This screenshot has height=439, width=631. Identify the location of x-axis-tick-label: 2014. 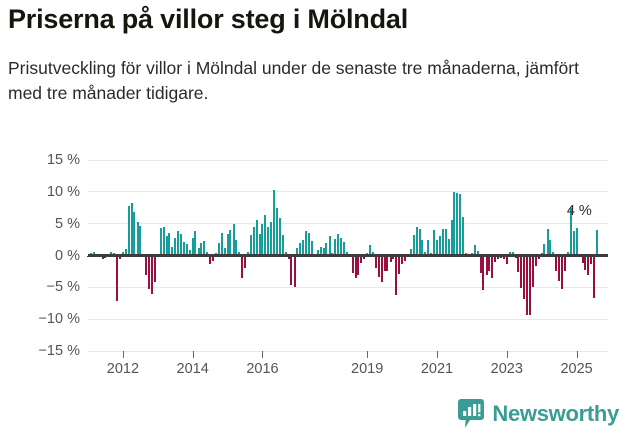
(192, 369).